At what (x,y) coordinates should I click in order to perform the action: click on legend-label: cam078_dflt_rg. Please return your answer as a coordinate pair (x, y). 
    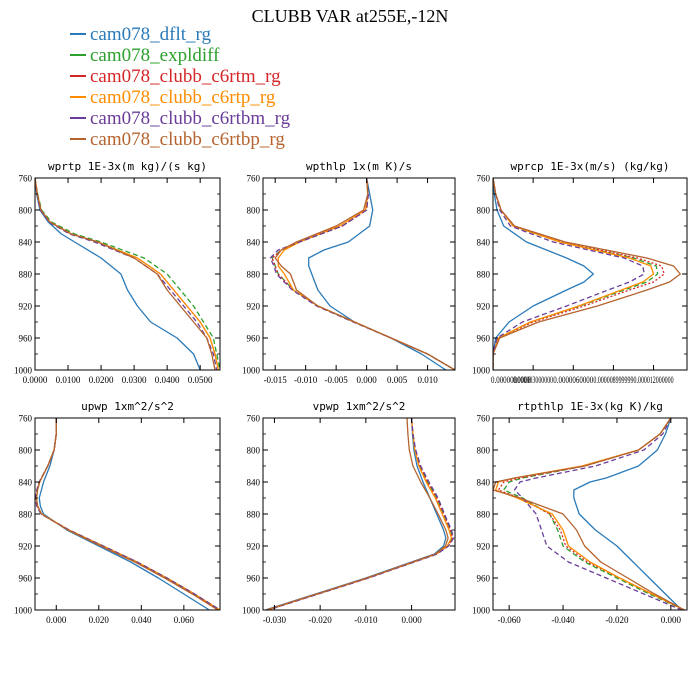
    Looking at the image, I should click on (151, 34).